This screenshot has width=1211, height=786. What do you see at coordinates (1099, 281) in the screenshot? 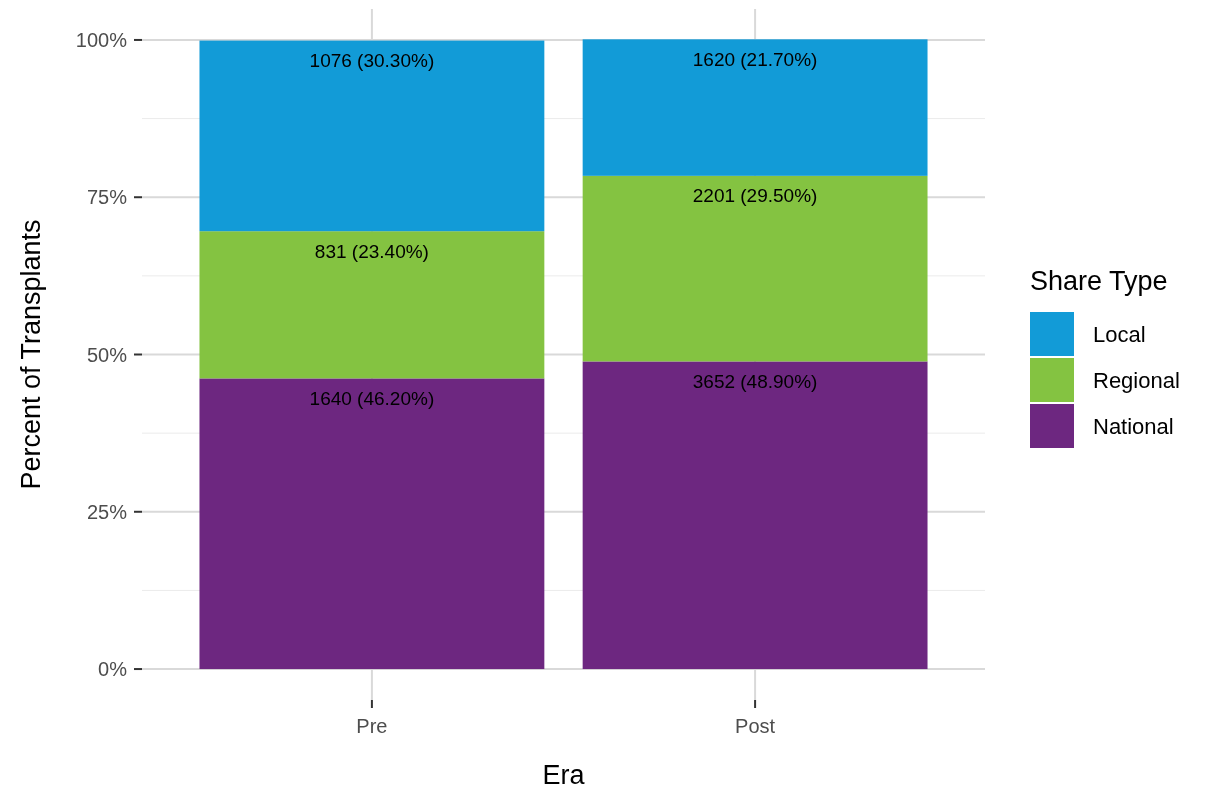
I see `legend-title: Share Type` at bounding box center [1099, 281].